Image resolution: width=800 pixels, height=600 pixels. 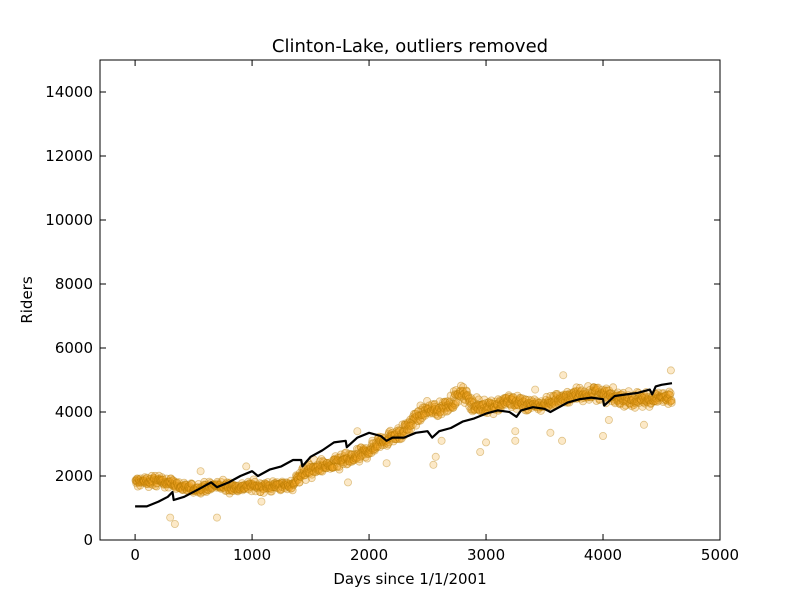 What do you see at coordinates (74, 284) in the screenshot?
I see `y-tick-label: 8000` at bounding box center [74, 284].